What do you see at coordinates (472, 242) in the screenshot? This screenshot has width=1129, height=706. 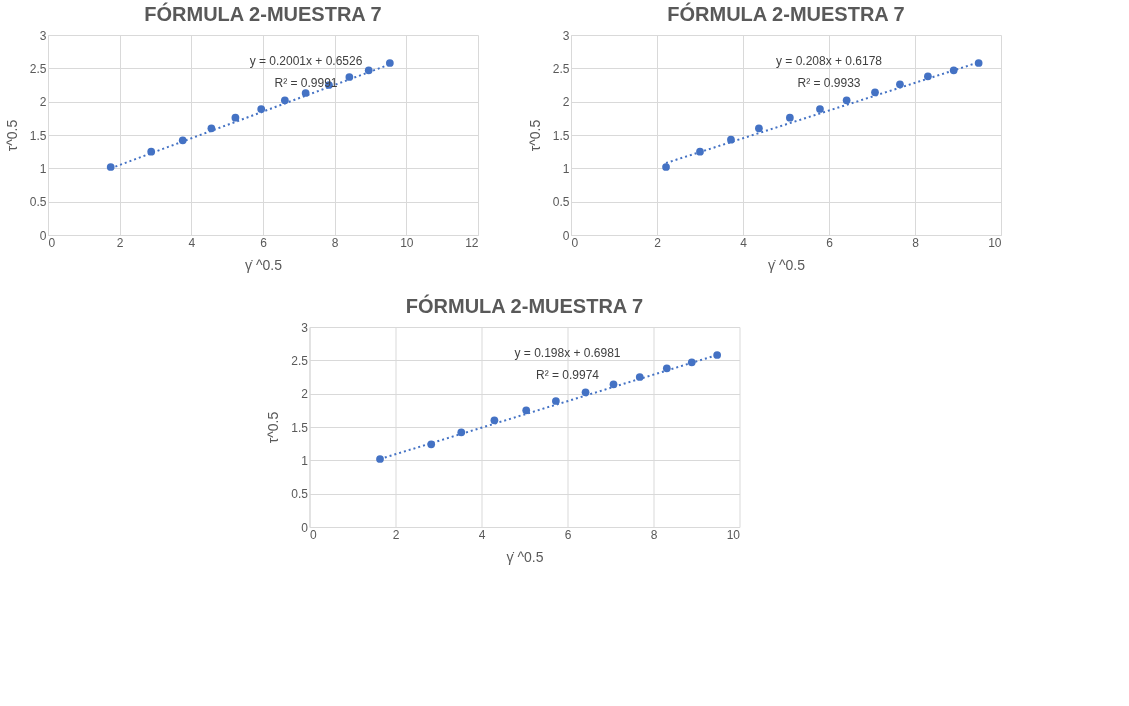 I see `x-tick-label: 12` at bounding box center [472, 242].